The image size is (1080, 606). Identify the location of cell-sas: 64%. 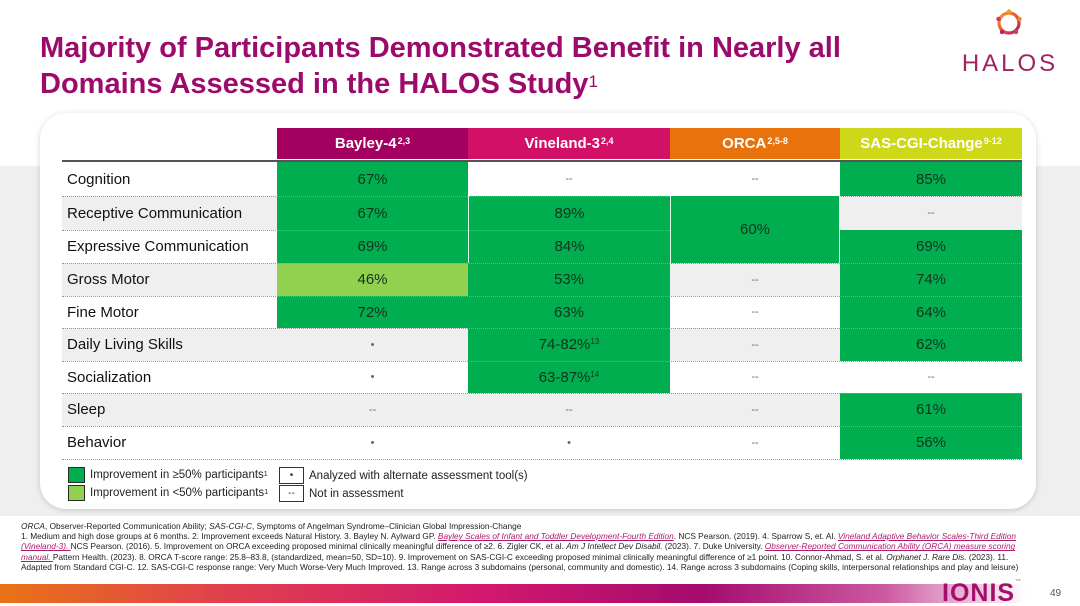
(931, 312).